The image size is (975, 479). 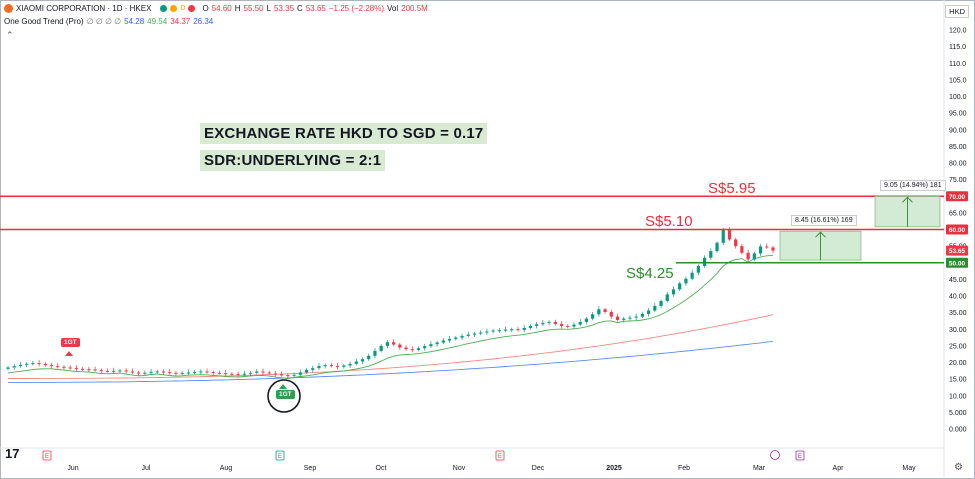 What do you see at coordinates (10, 35) in the screenshot?
I see `collapse-chevron-icon: ⌃` at bounding box center [10, 35].